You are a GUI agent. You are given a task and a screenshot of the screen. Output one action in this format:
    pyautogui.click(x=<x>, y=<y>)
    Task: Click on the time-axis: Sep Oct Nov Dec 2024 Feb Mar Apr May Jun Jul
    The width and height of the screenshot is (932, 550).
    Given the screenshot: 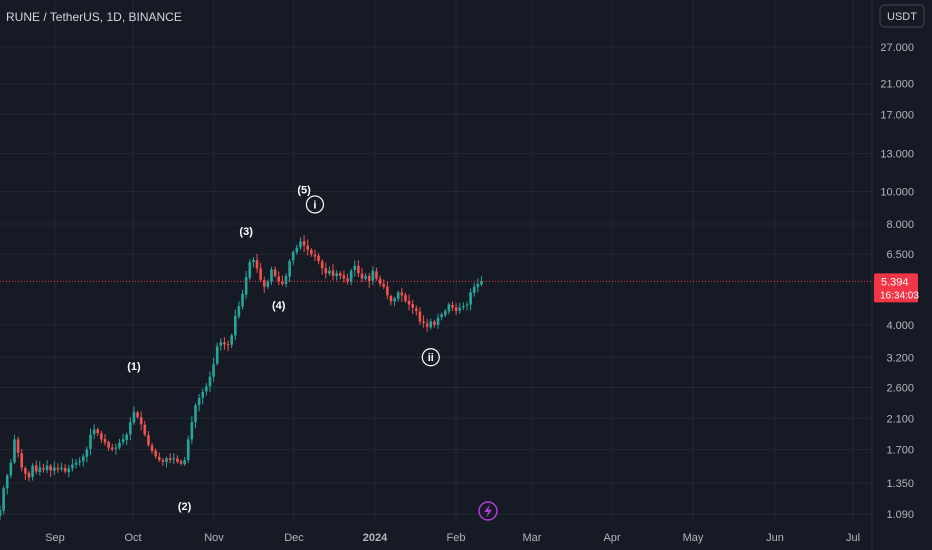 What is the action you would take?
    pyautogui.click(x=452, y=538)
    